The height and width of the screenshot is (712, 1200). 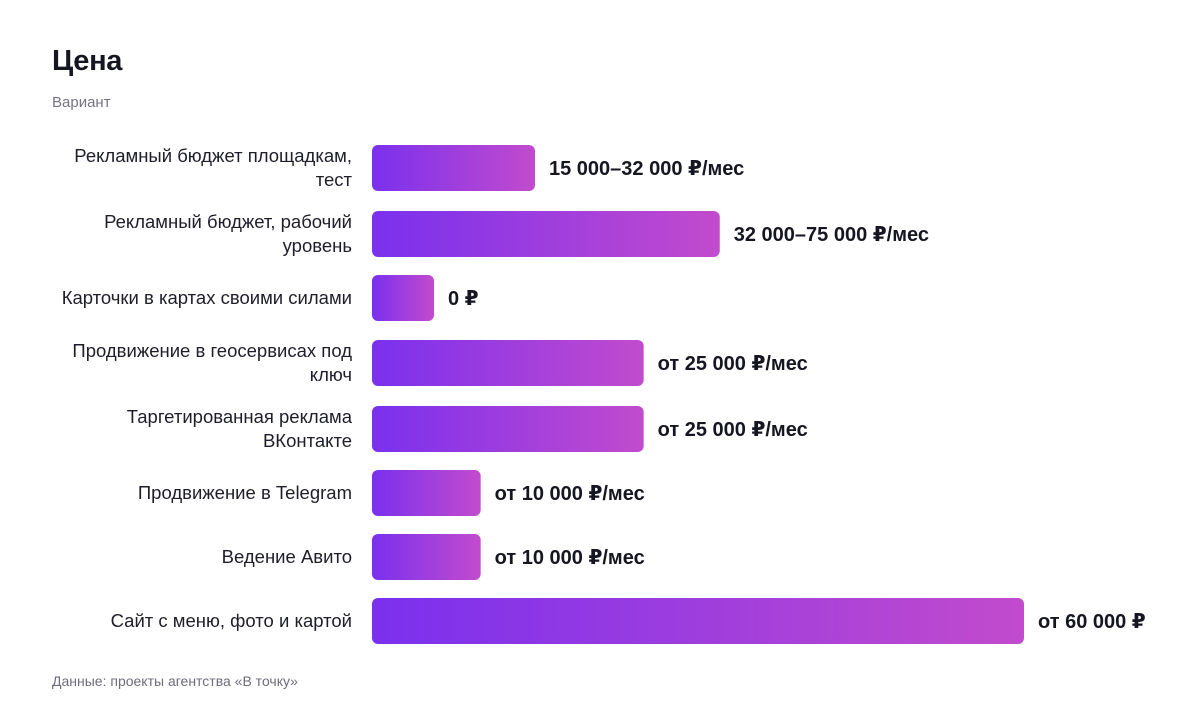 I want to click on category-label: Ведение Авито, so click(x=287, y=556).